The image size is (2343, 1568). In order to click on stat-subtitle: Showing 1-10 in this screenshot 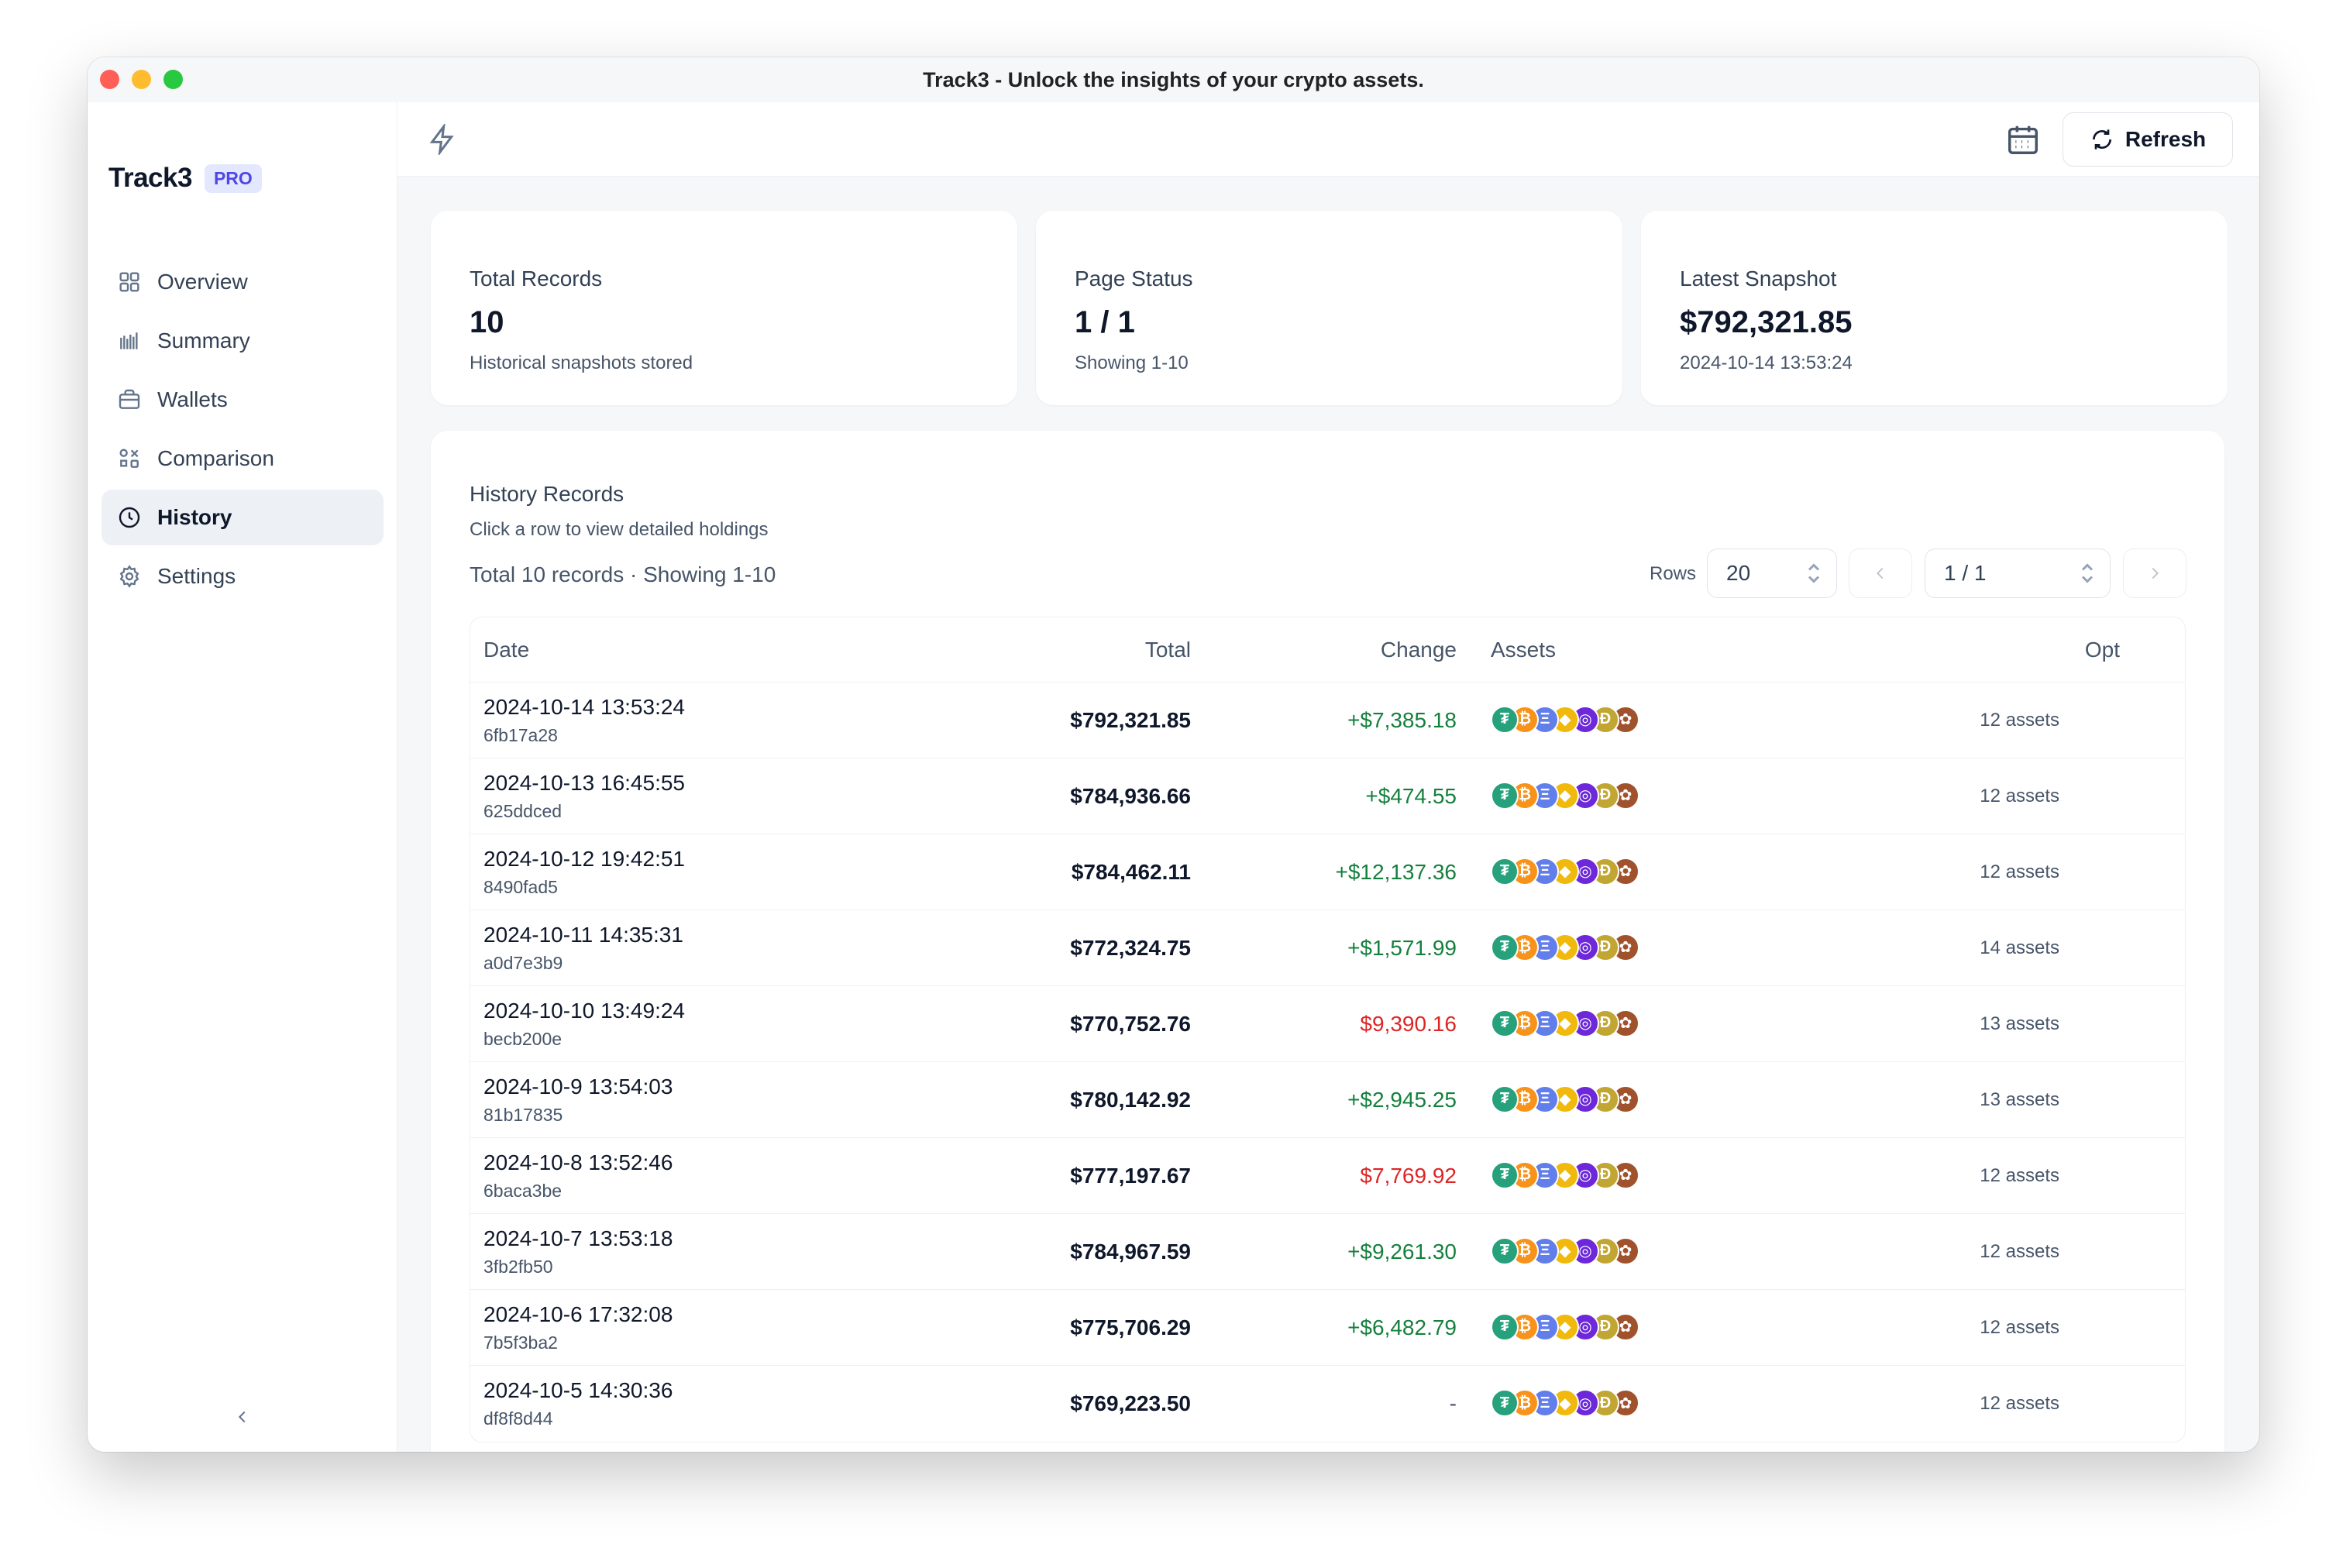, I will do `click(1132, 362)`.